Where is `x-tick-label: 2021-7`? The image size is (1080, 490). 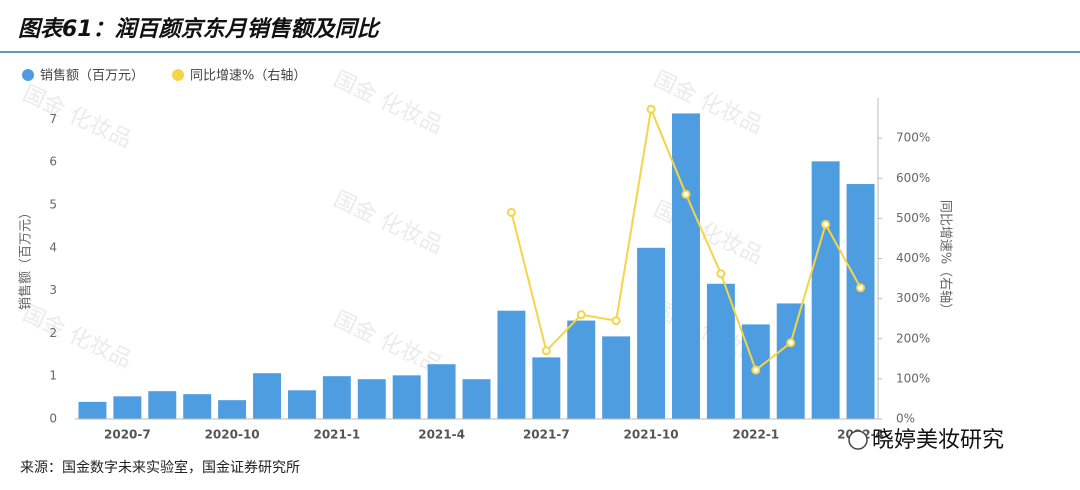 x-tick-label: 2021-7 is located at coordinates (546, 435).